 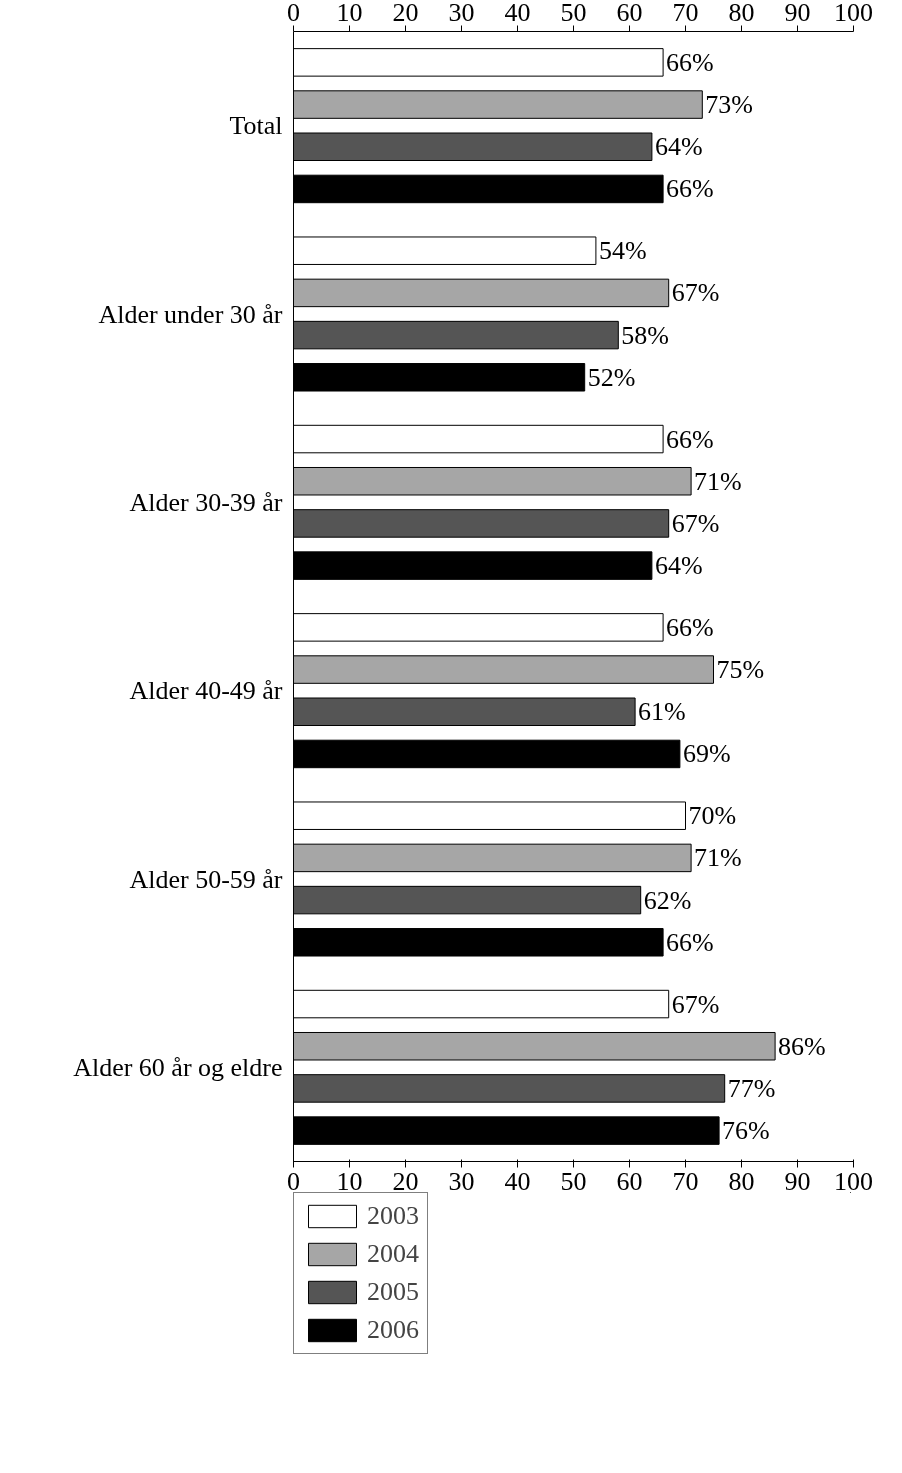 What do you see at coordinates (206, 879) in the screenshot?
I see `y-tick-label: Alder 50-59 år` at bounding box center [206, 879].